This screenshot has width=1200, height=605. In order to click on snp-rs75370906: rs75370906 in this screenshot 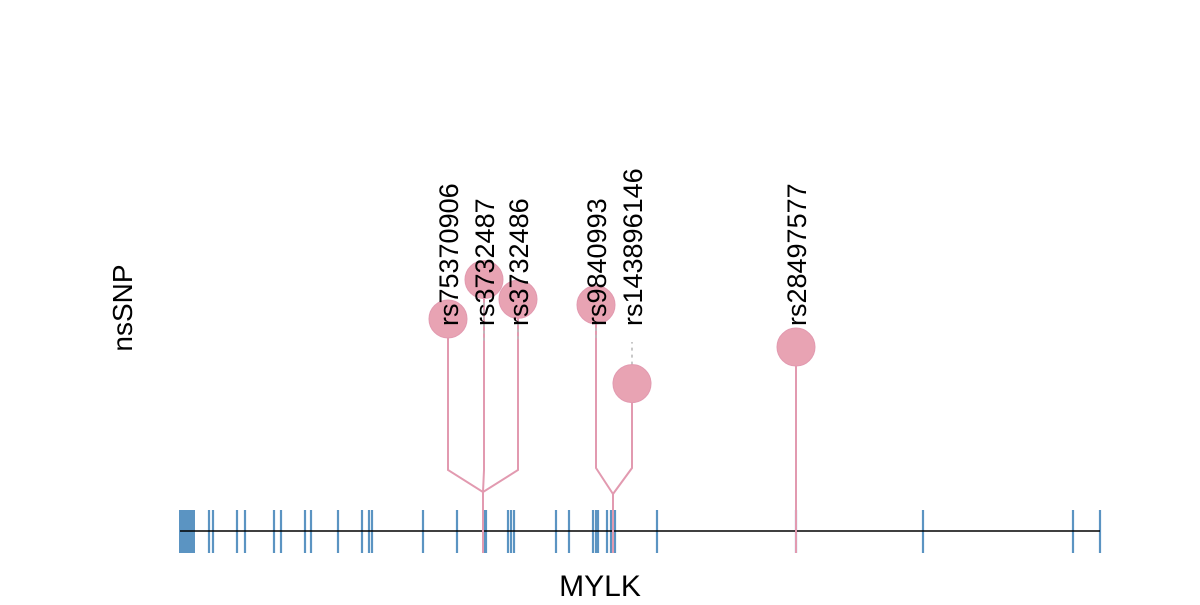, I will do `click(456, 357)`.